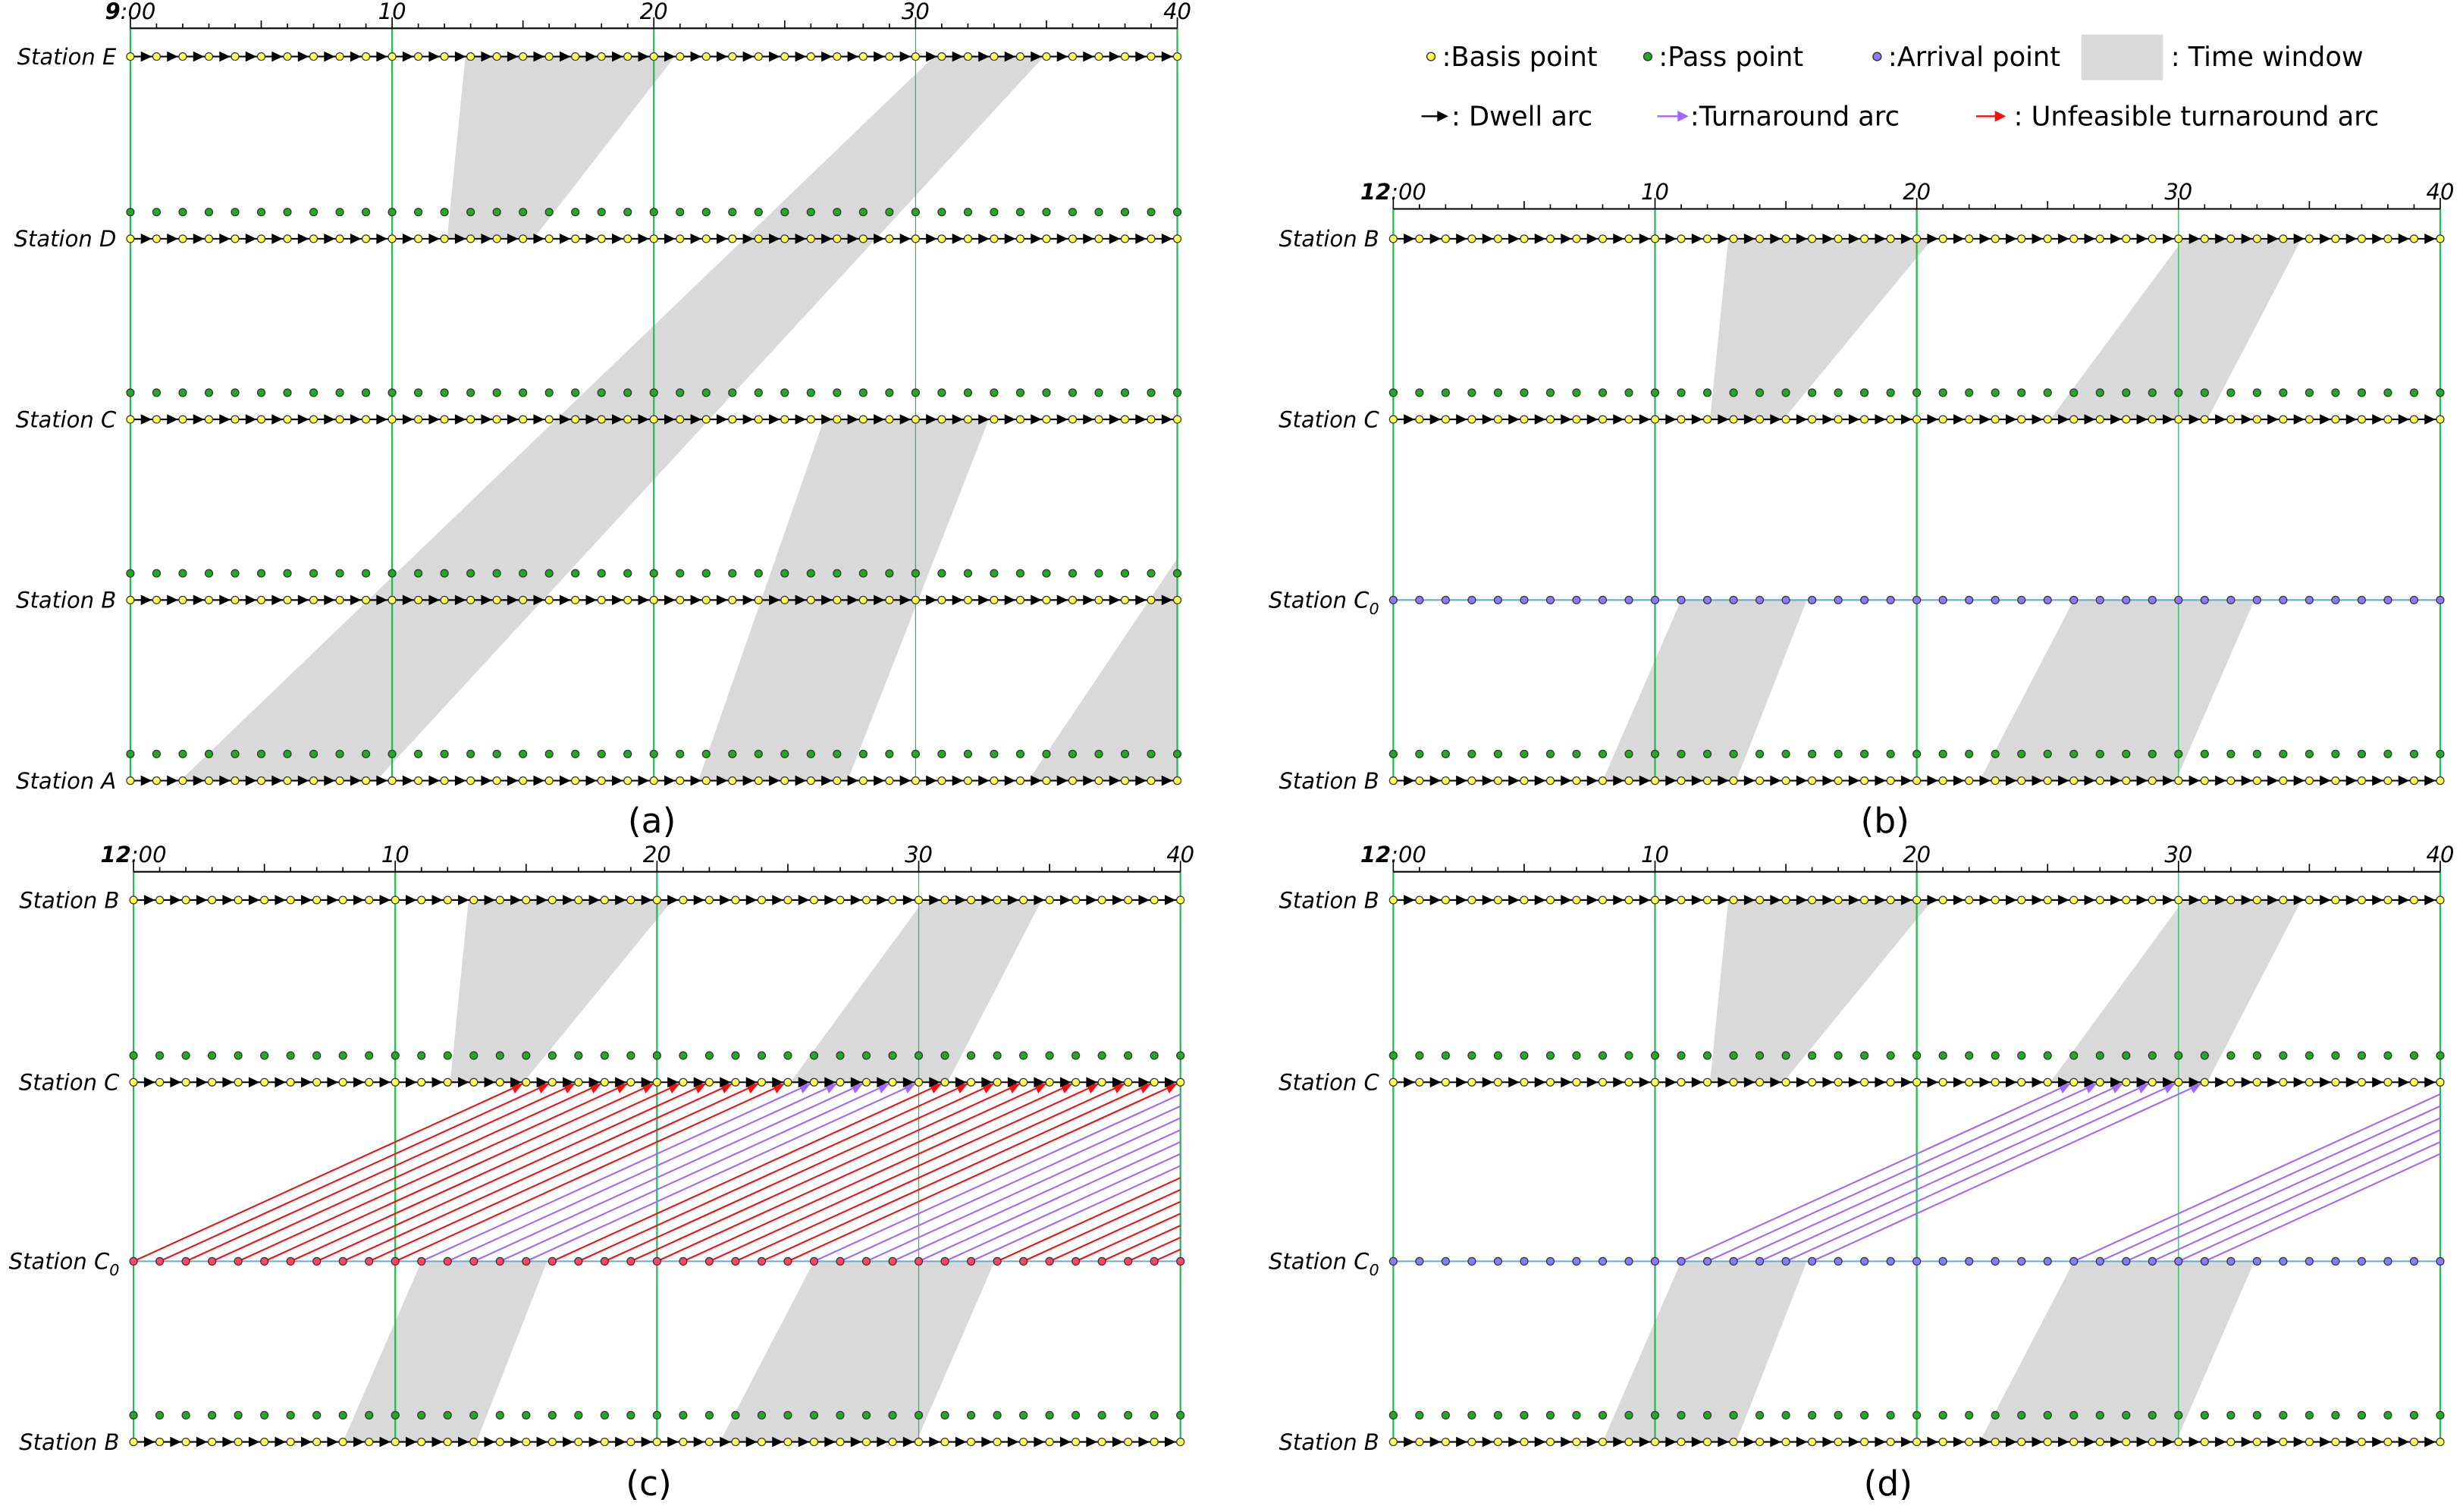 The image size is (2463, 1512). What do you see at coordinates (2122, 57) in the screenshot?
I see `legend-window-swatch` at bounding box center [2122, 57].